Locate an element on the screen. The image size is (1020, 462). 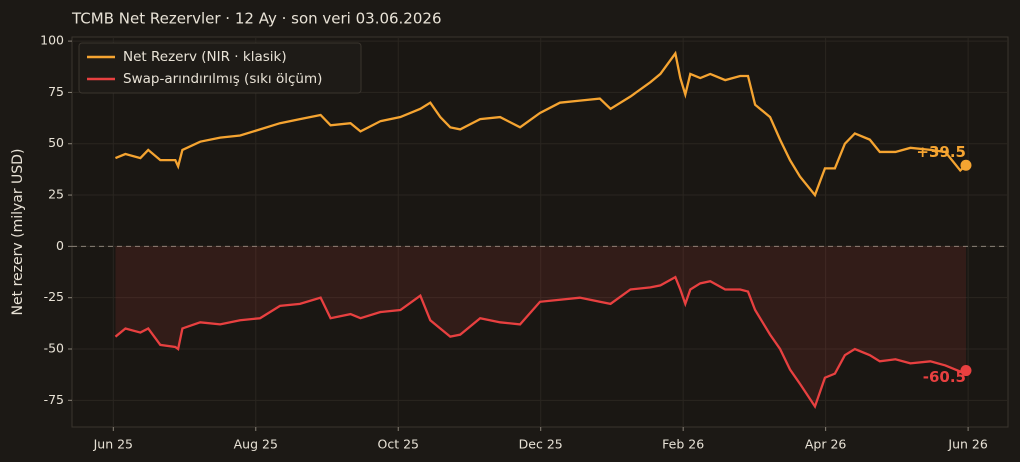
x-tick-label: Oct 25 is located at coordinates (398, 444).